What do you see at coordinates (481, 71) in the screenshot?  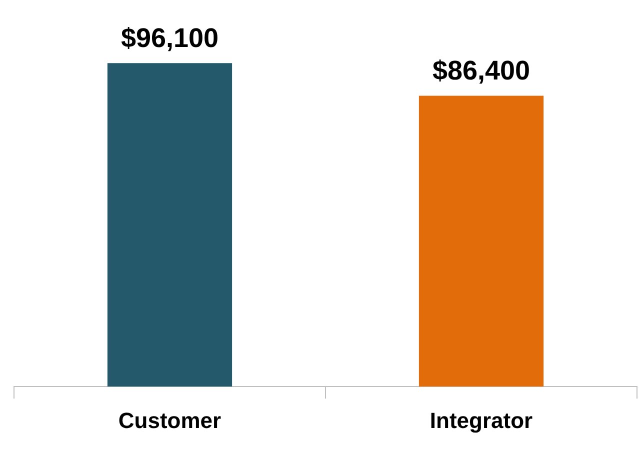 I see `data-label: $86,400` at bounding box center [481, 71].